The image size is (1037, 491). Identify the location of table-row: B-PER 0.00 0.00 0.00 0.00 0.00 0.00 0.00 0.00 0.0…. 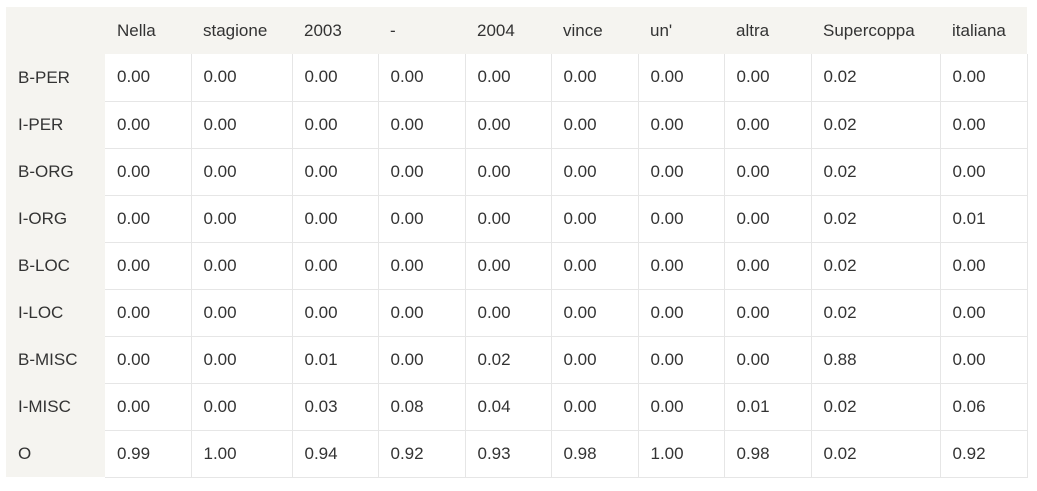
(517, 78).